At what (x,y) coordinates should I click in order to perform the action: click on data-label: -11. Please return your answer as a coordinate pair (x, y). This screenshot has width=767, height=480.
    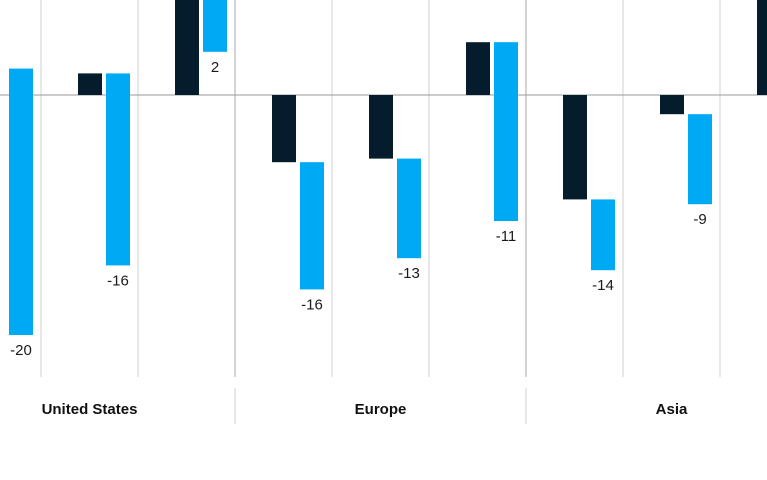
    Looking at the image, I should click on (506, 236).